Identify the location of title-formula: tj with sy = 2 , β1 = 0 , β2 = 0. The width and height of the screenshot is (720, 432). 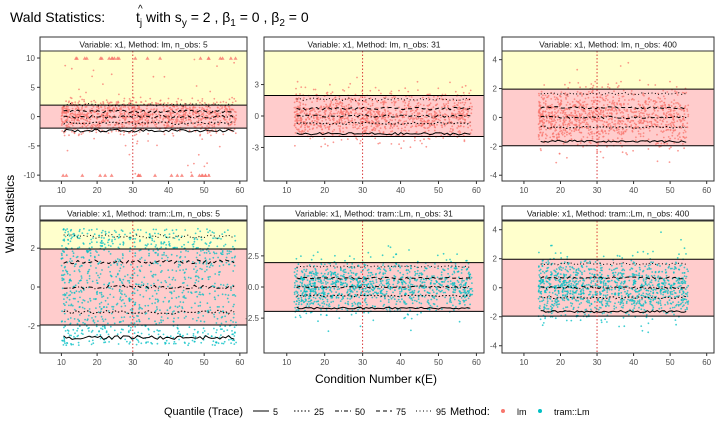
(222, 19).